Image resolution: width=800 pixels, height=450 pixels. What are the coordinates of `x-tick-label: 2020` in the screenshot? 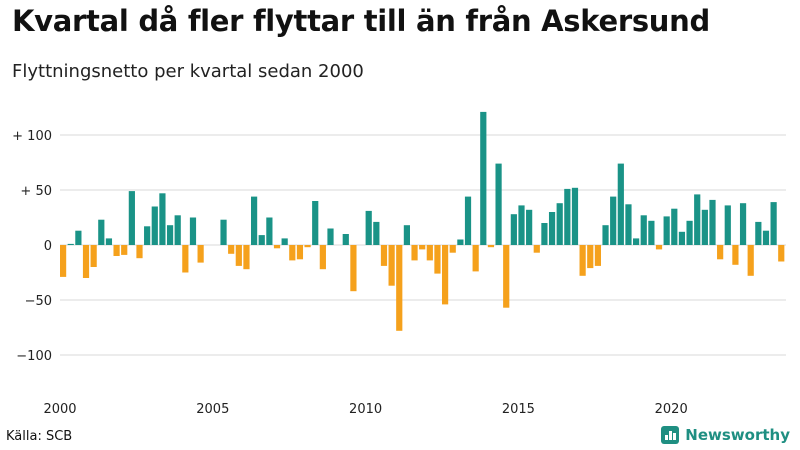 It's located at (671, 409).